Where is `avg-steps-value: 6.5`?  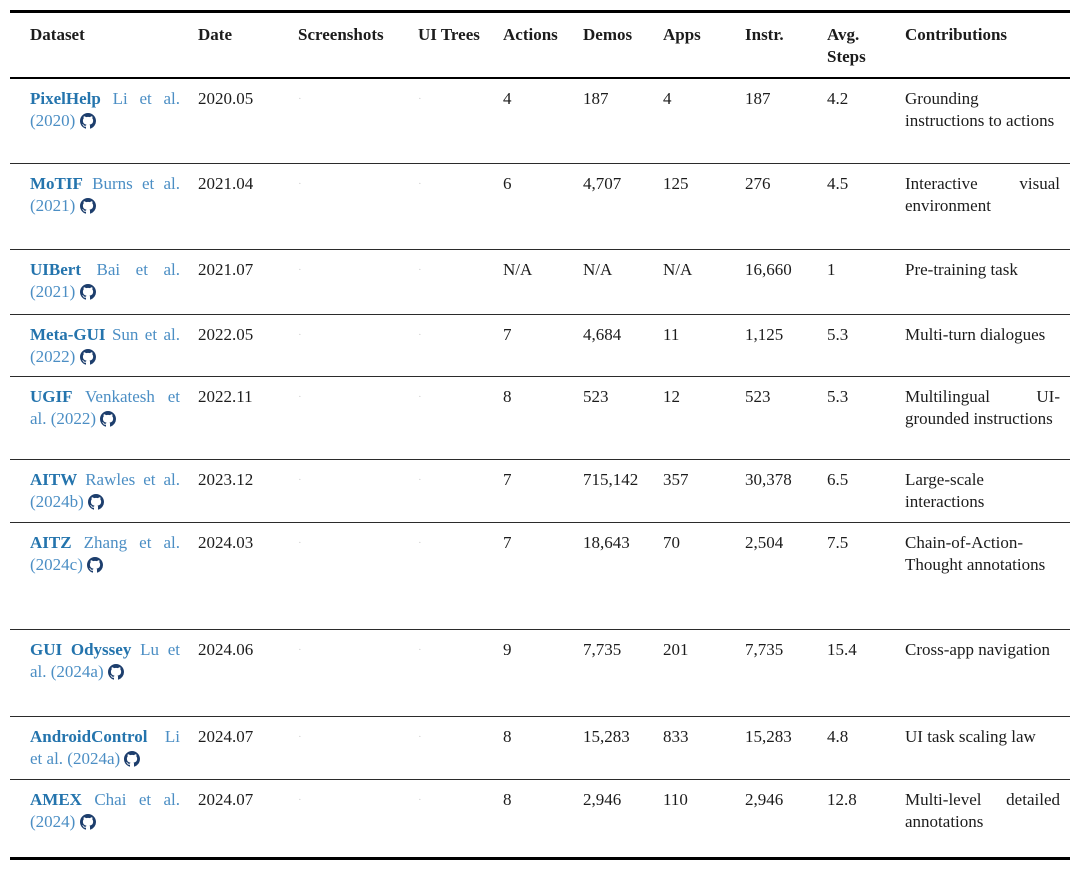
avg-steps-value: 6.5 is located at coordinates (838, 479).